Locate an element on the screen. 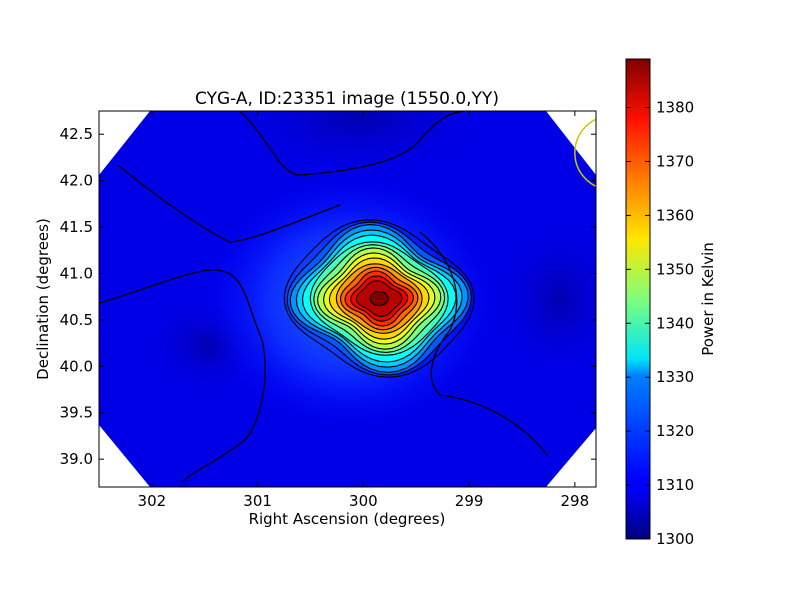 This screenshot has width=800, height=600. colorbar-tick-label: 1360 is located at coordinates (675, 215).